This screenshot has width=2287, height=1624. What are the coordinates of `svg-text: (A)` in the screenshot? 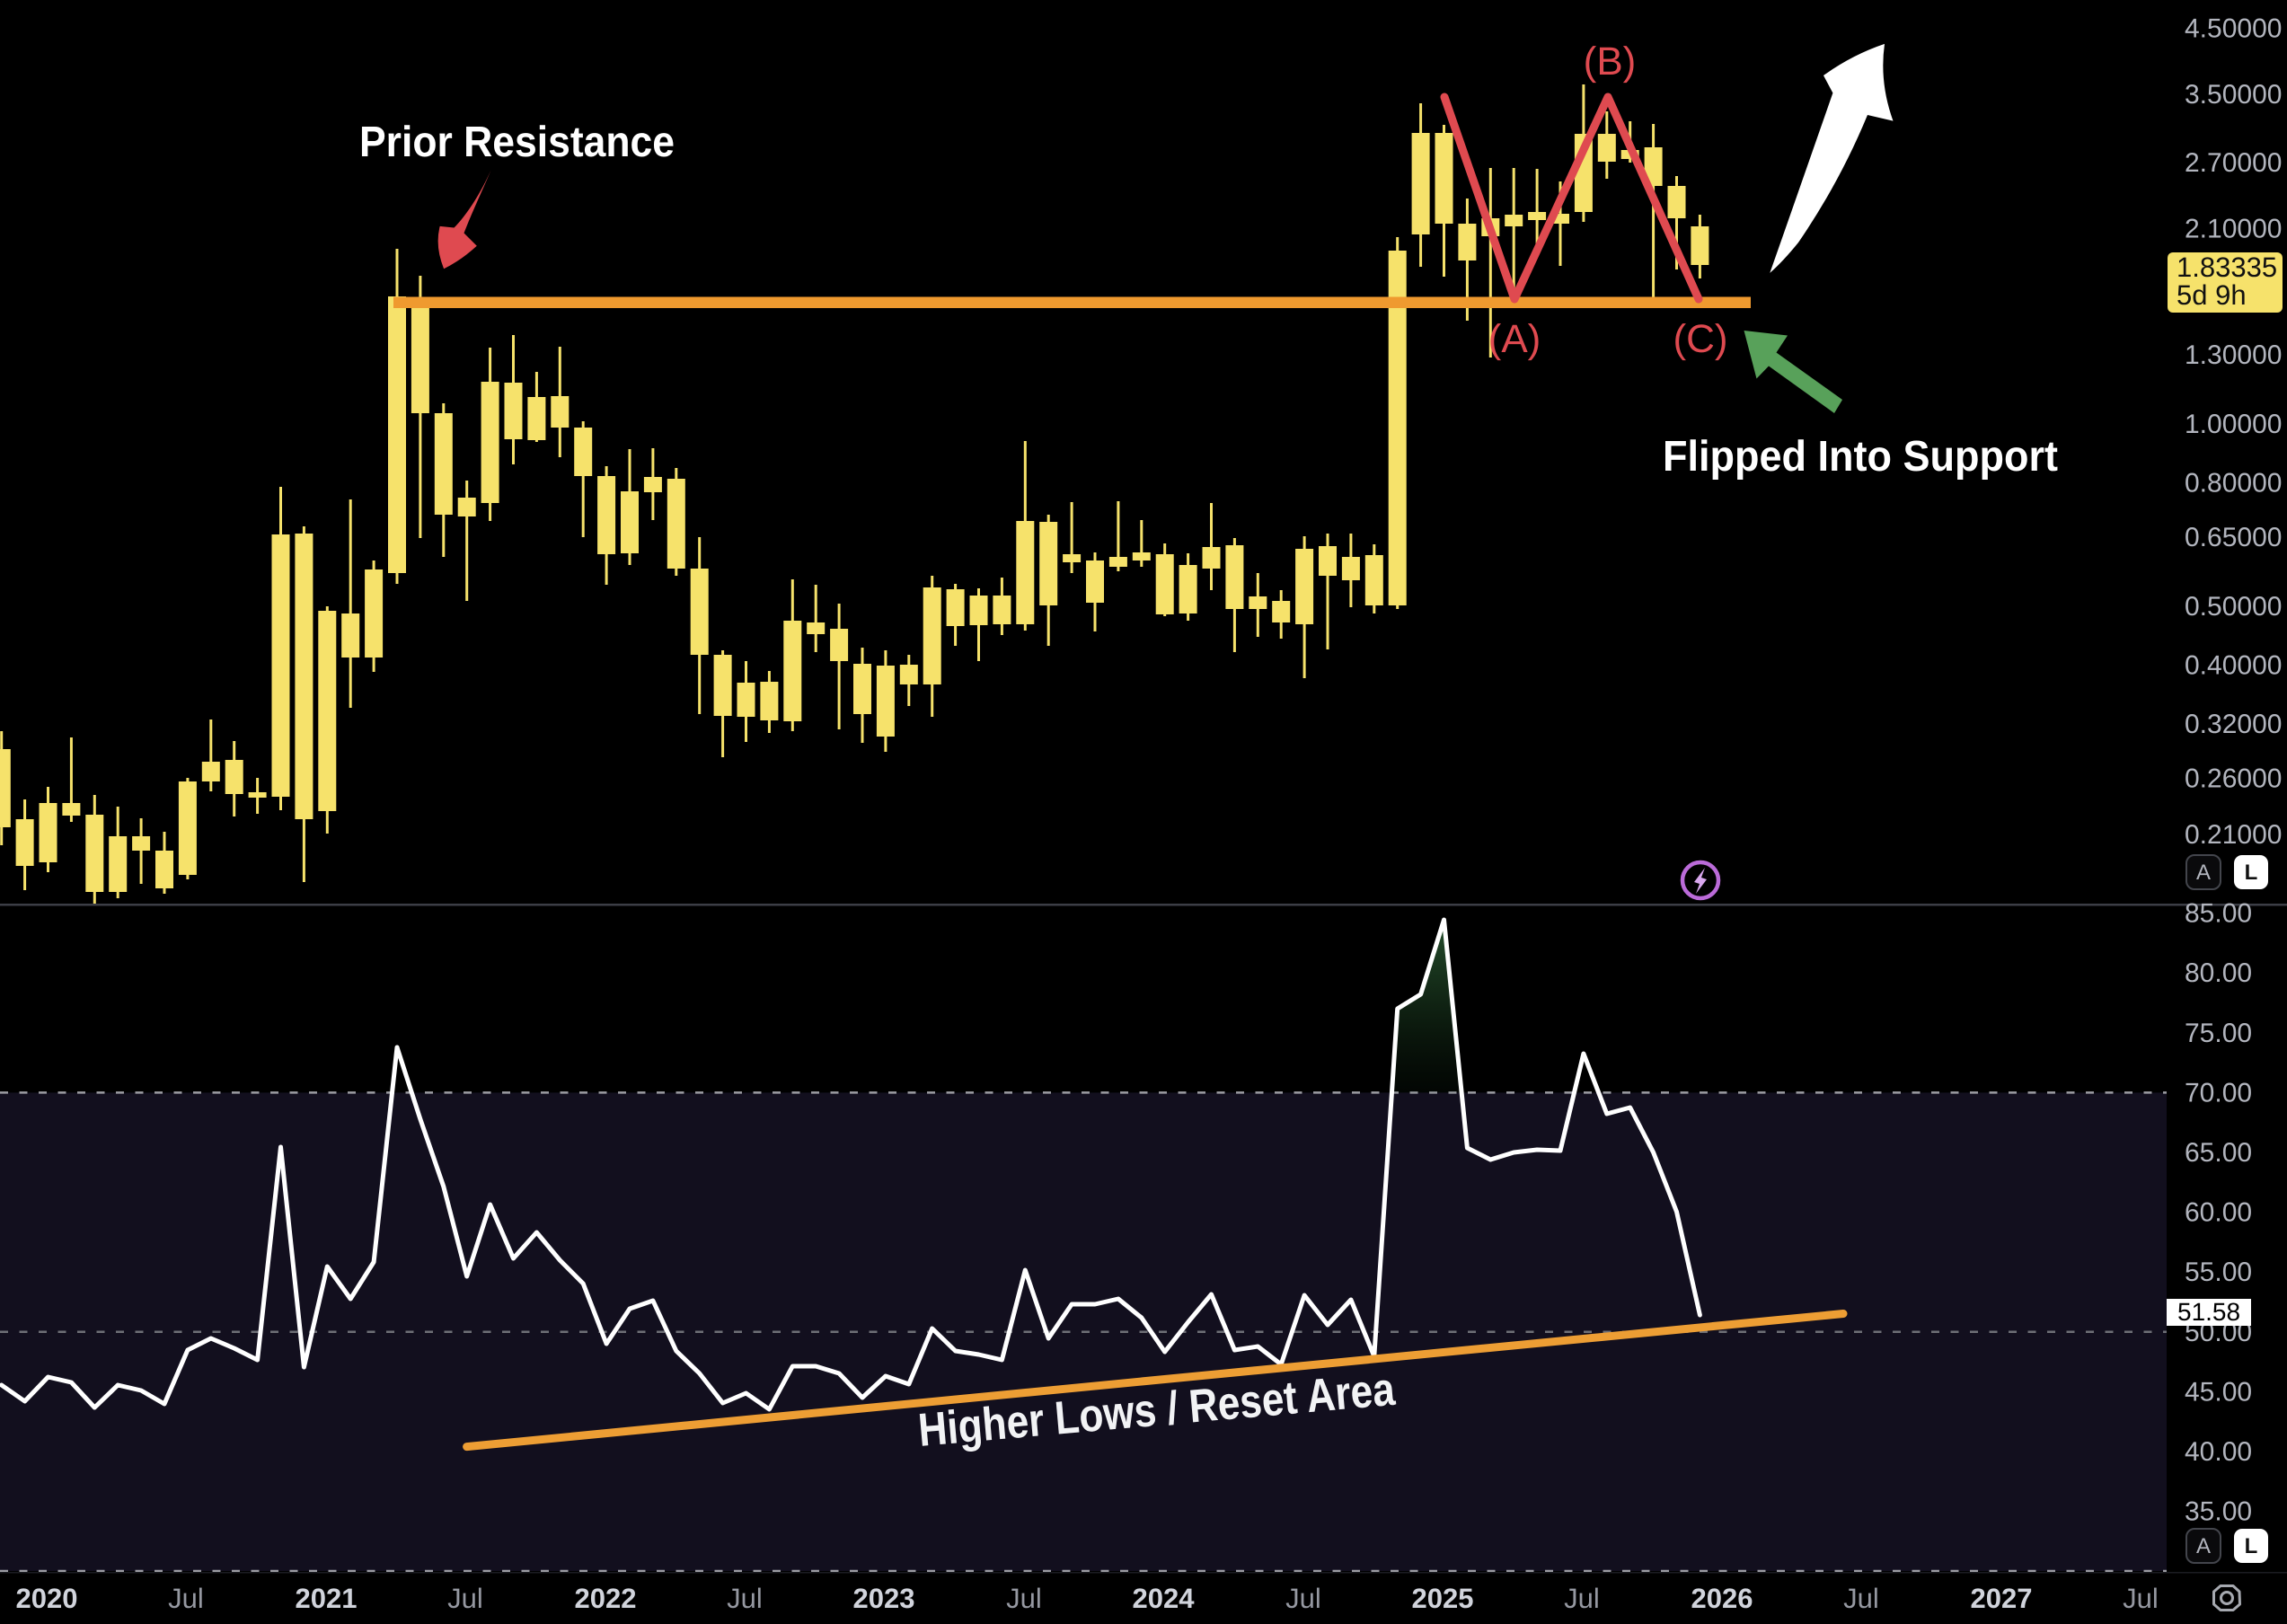 It's located at (1514, 339).